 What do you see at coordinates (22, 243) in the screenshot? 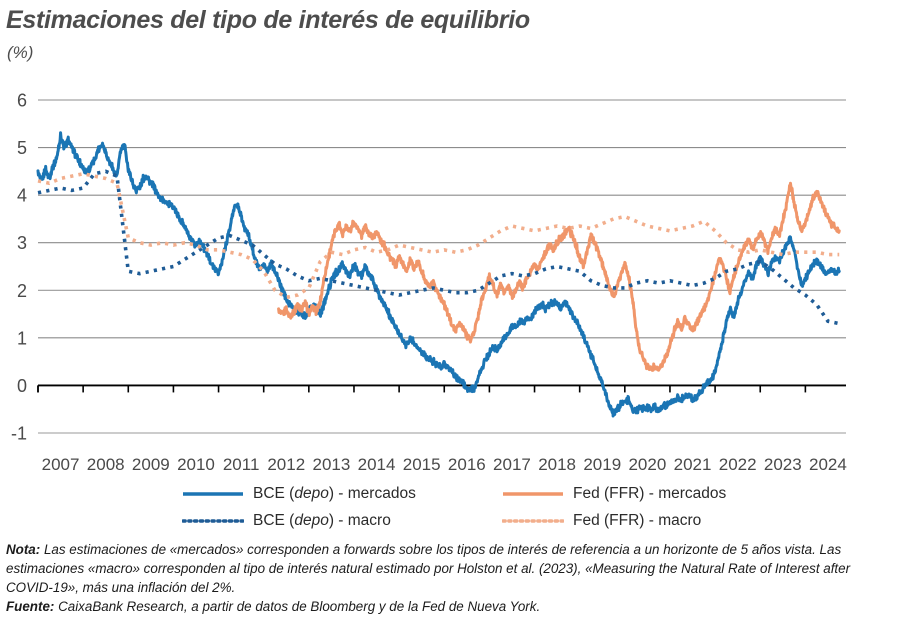
I see `y-axis-tick-label: 3` at bounding box center [22, 243].